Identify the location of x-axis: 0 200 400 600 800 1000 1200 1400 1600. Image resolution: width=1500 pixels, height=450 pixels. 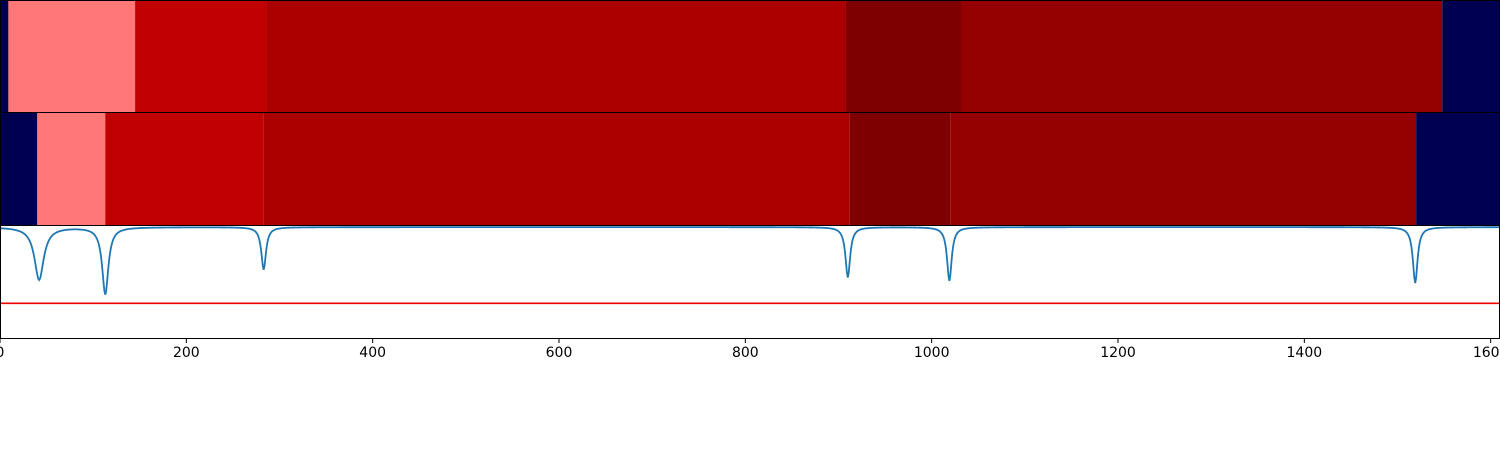
(750, 349).